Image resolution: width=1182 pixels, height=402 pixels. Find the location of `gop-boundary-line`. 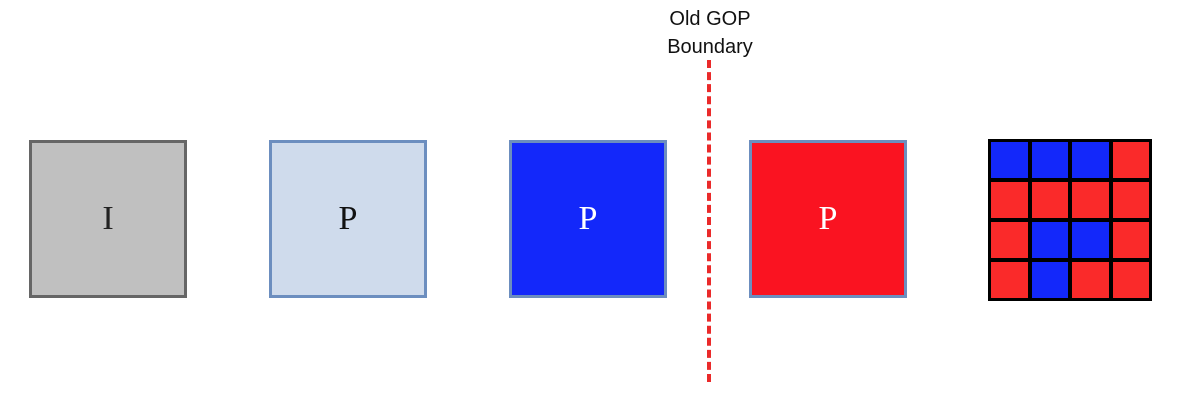

gop-boundary-line is located at coordinates (709, 221).